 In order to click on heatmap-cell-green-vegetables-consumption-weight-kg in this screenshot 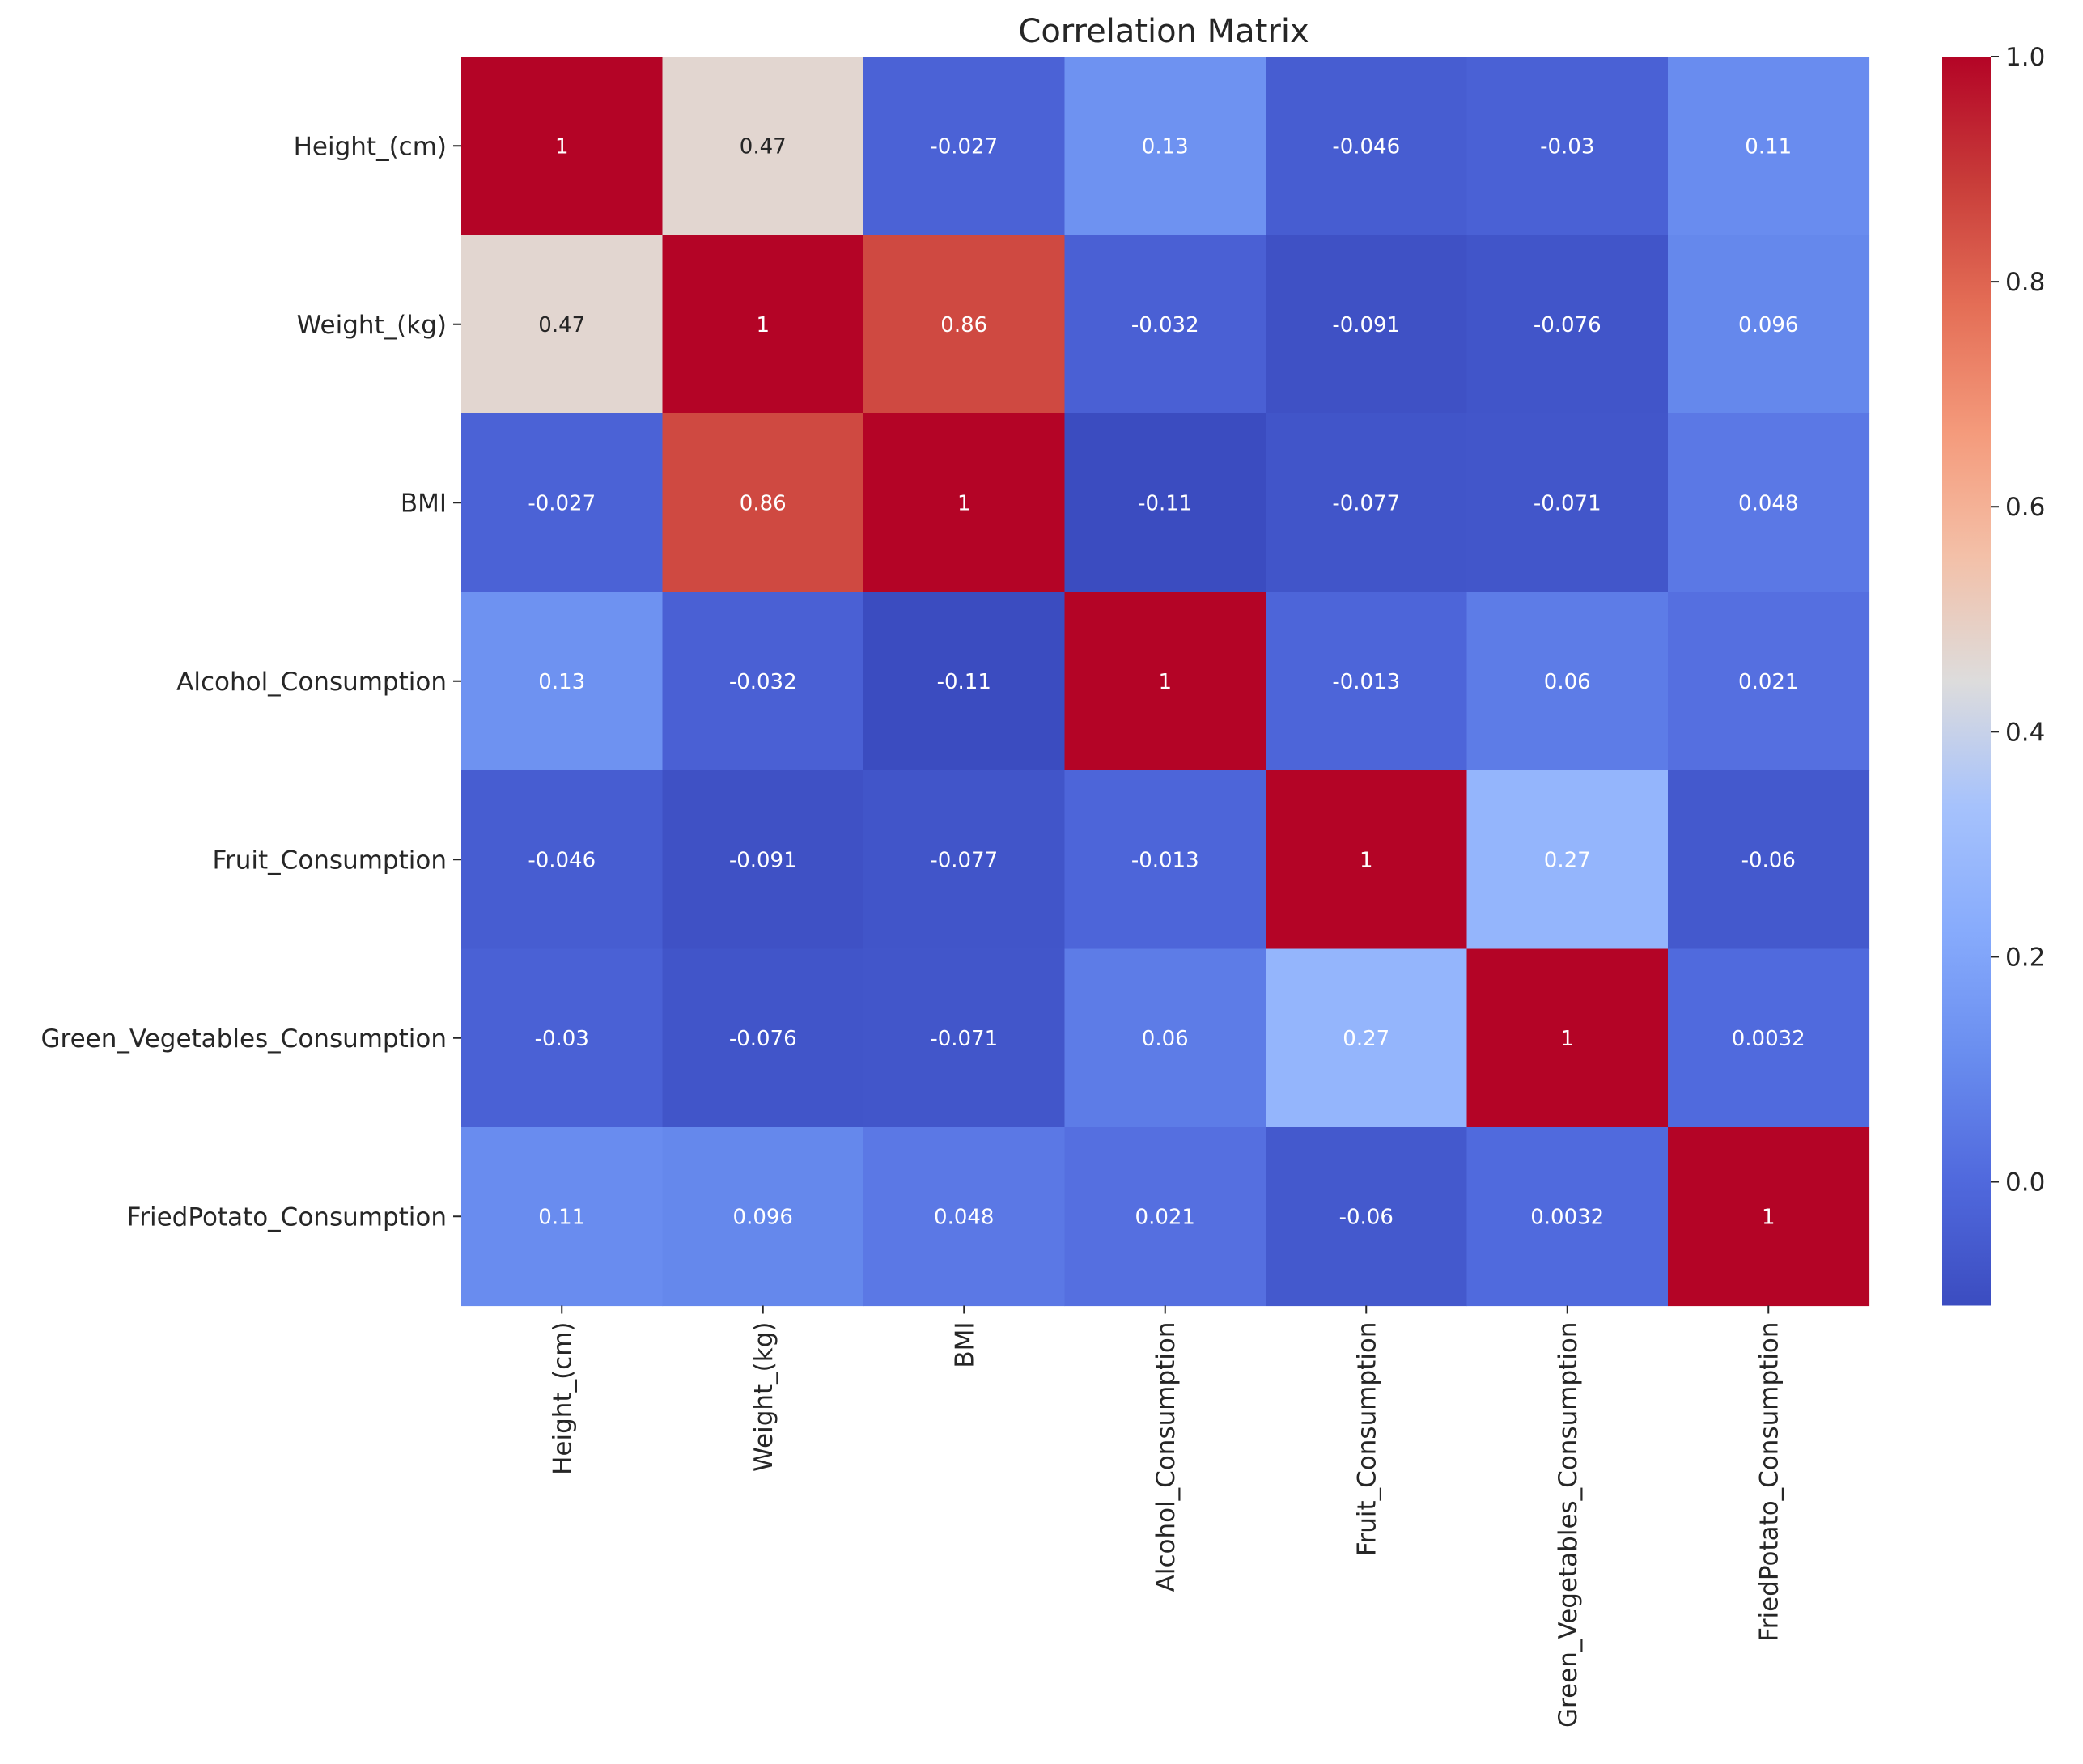, I will do `click(763, 1038)`.